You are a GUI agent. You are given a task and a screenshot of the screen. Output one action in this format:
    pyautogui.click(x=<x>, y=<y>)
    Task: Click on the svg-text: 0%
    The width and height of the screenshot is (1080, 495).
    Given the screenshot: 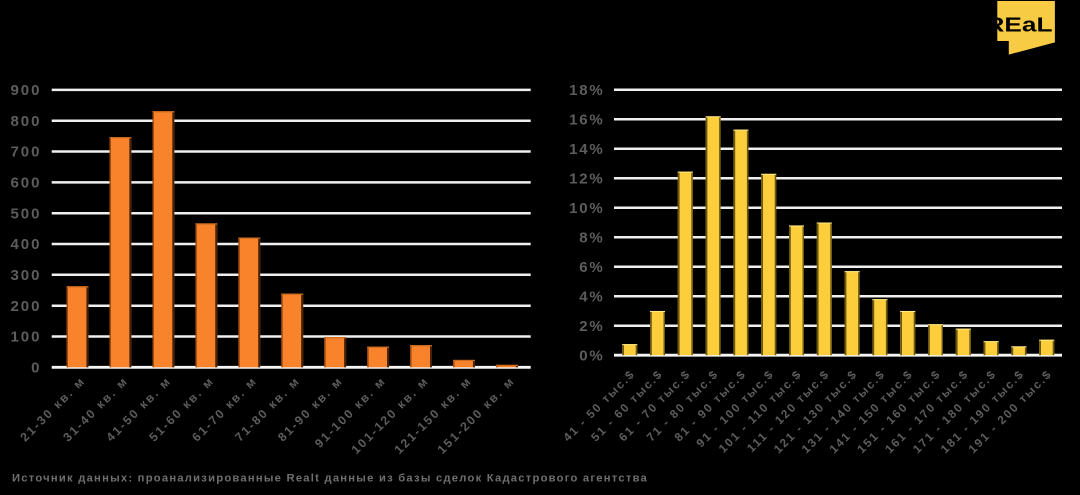 What is the action you would take?
    pyautogui.click(x=591, y=355)
    